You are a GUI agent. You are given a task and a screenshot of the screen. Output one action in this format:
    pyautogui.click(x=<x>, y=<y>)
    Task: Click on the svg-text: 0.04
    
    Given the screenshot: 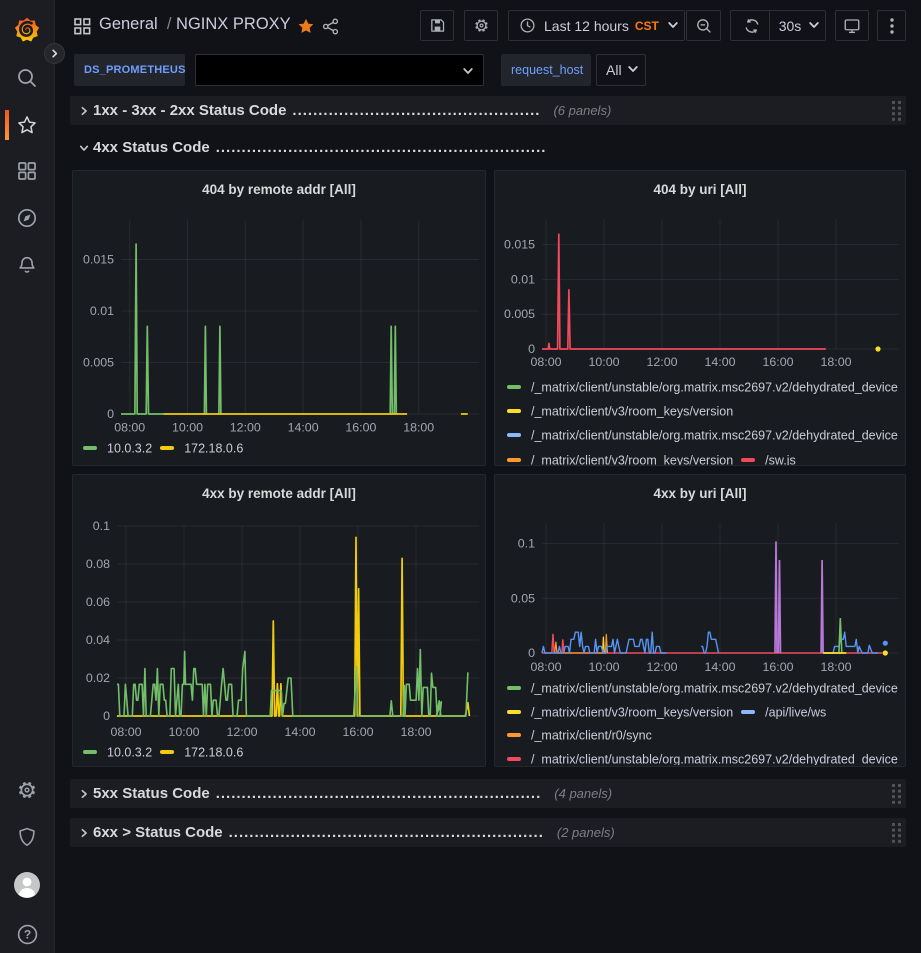 What is the action you would take?
    pyautogui.click(x=98, y=640)
    